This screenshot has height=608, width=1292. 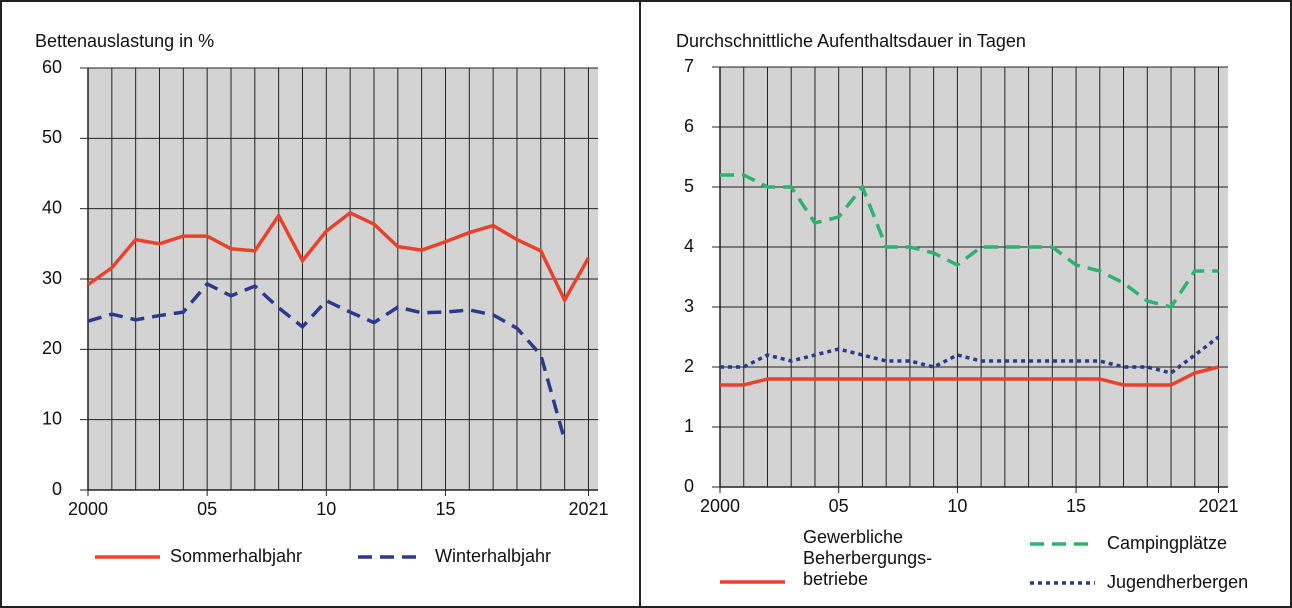 What do you see at coordinates (1167, 543) in the screenshot?
I see `legend-label: Campingplätze` at bounding box center [1167, 543].